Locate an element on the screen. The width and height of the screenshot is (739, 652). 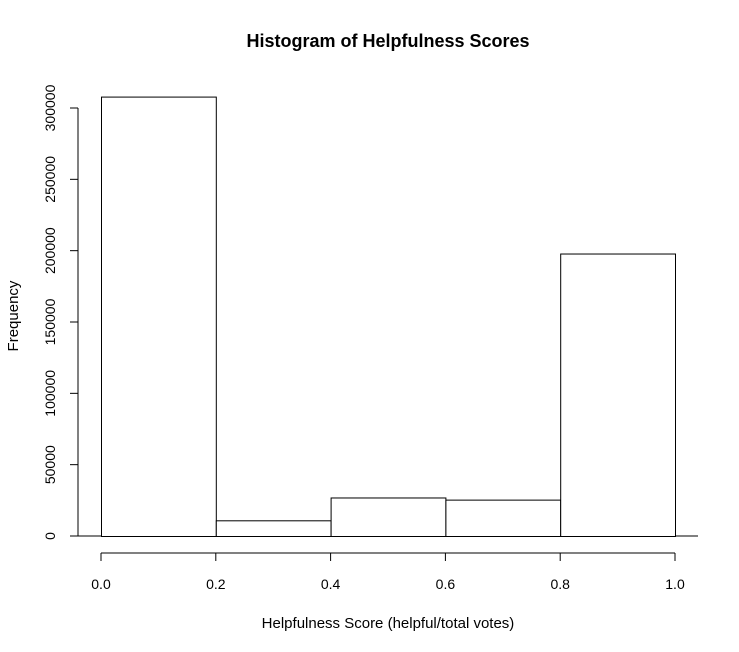
x-tick-label-1: 0.2 is located at coordinates (216, 584).